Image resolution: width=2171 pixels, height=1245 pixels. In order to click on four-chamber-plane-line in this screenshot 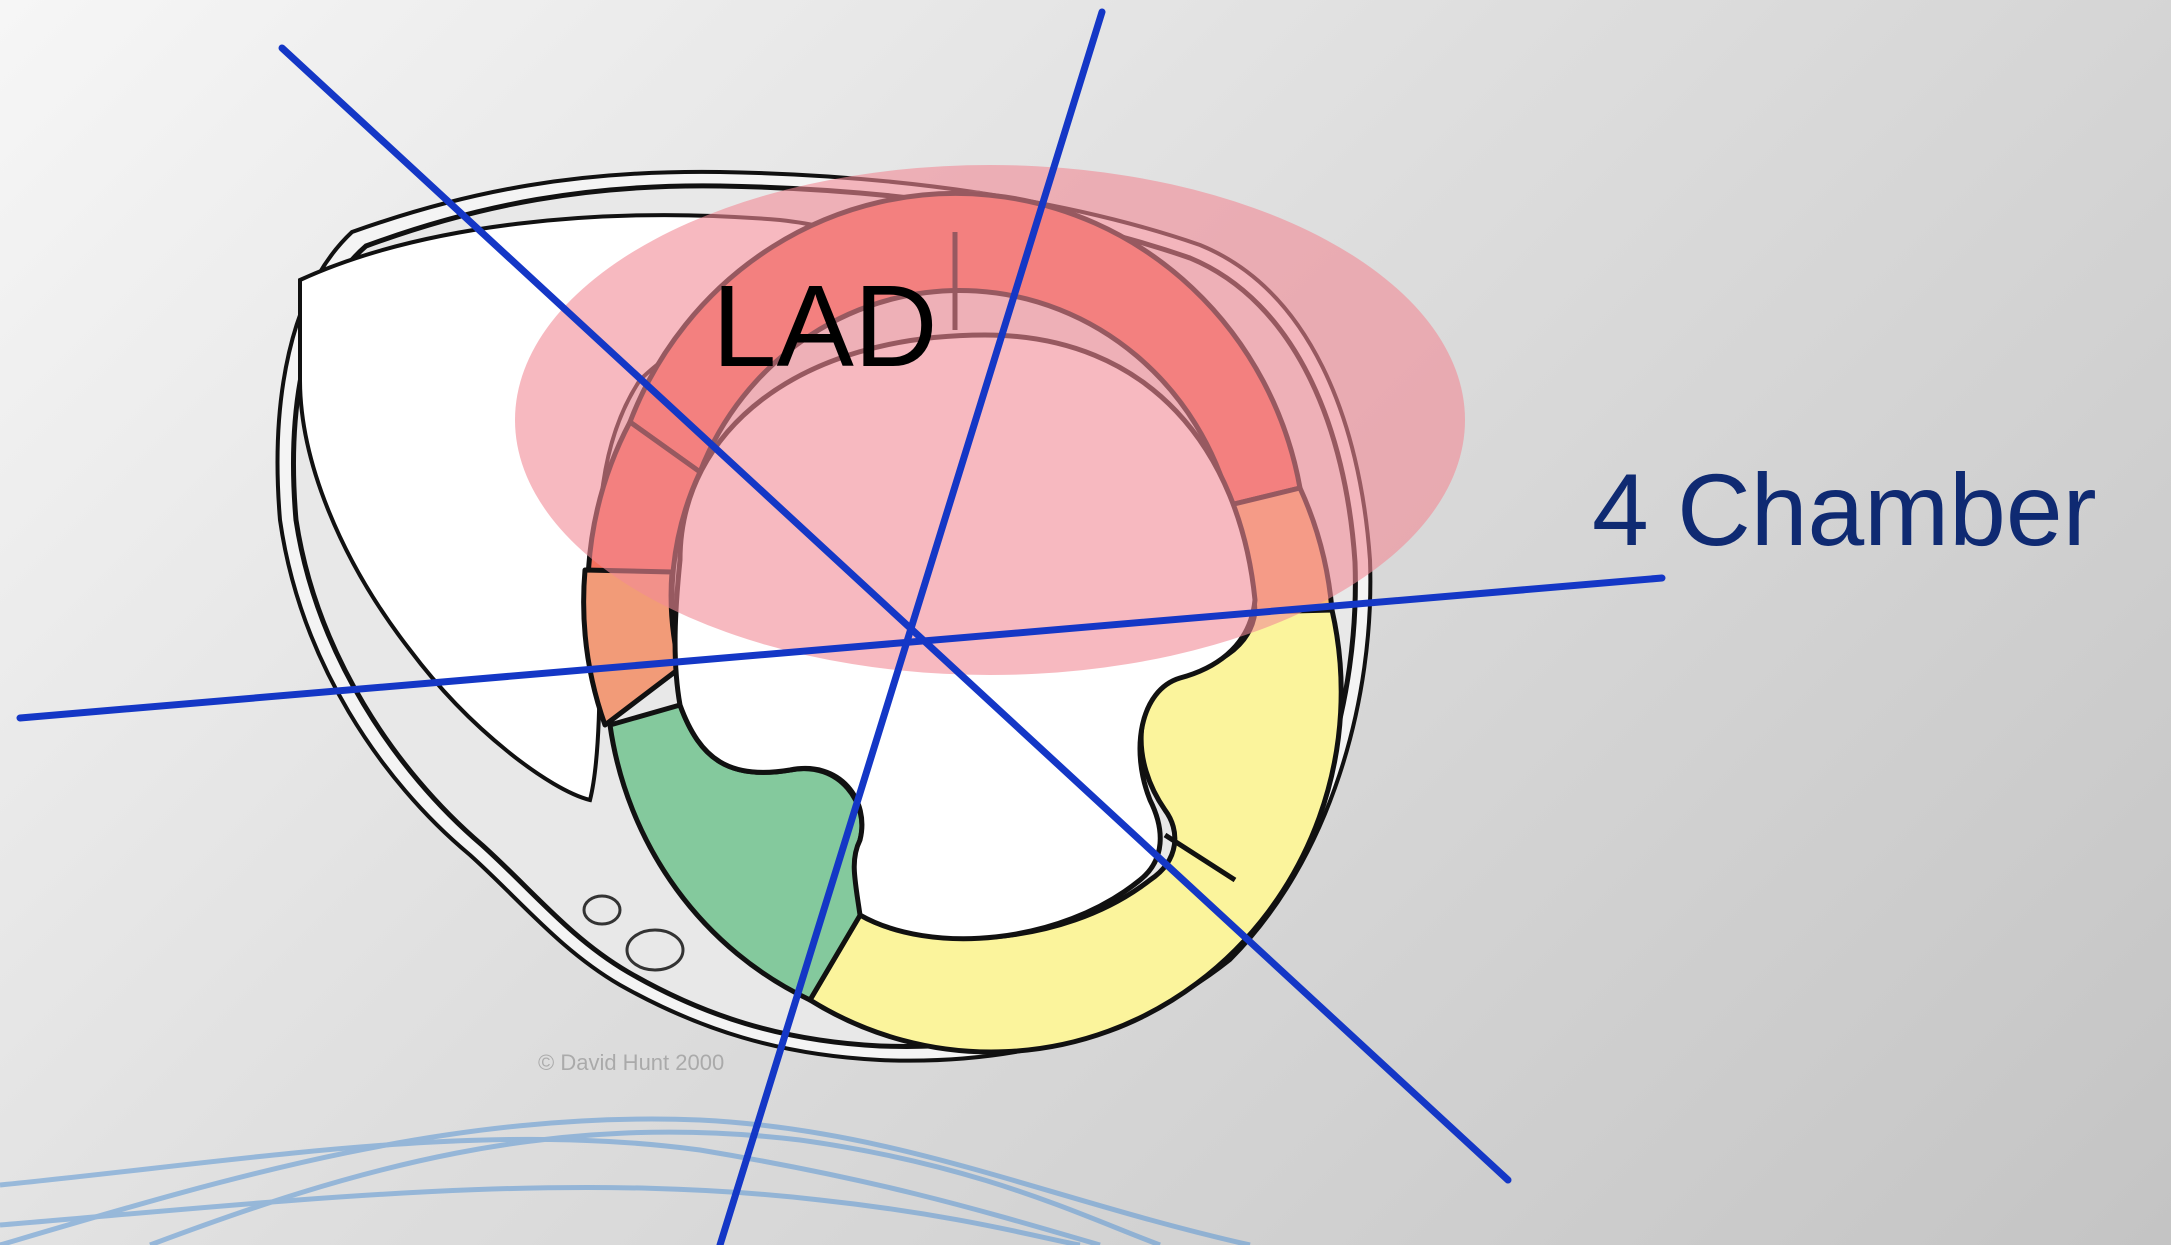, I will do `click(841, 648)`.